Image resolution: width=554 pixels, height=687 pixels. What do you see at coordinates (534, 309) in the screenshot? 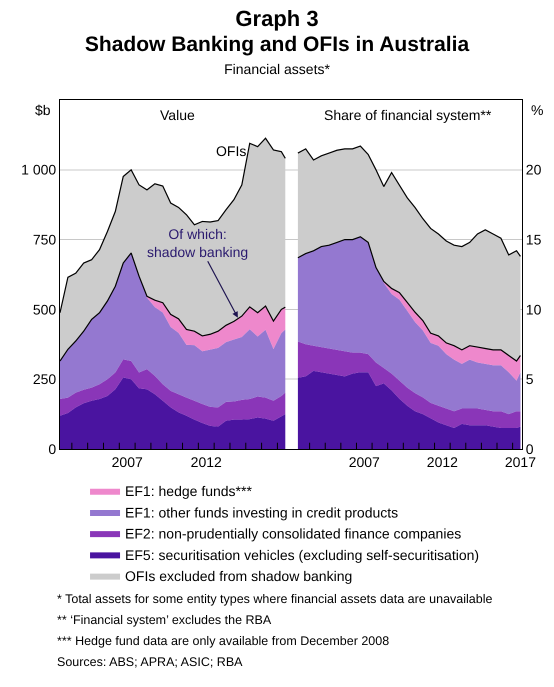
I see `y-tick-label: 10` at bounding box center [534, 309].